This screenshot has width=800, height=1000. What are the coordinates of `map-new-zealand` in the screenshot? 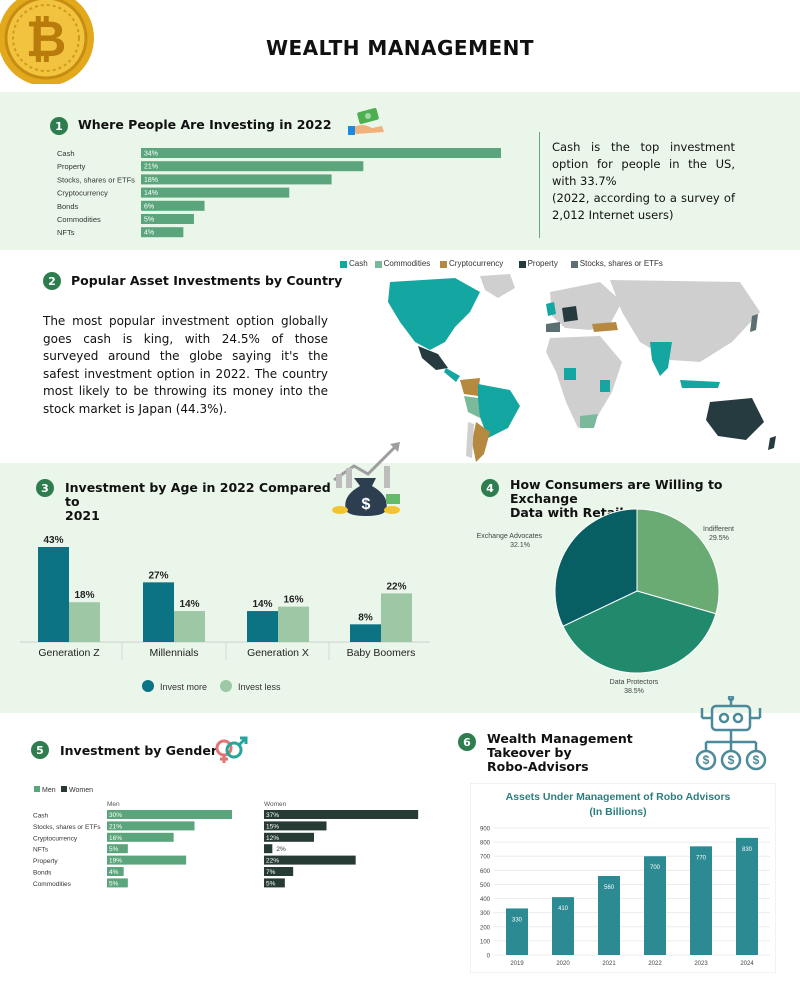 It's located at (772, 443).